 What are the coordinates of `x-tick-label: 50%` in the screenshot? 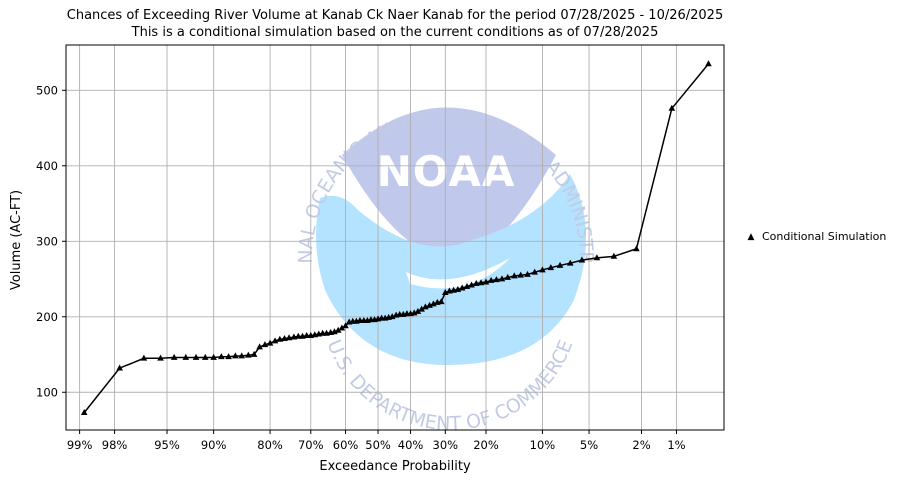 It's located at (378, 445).